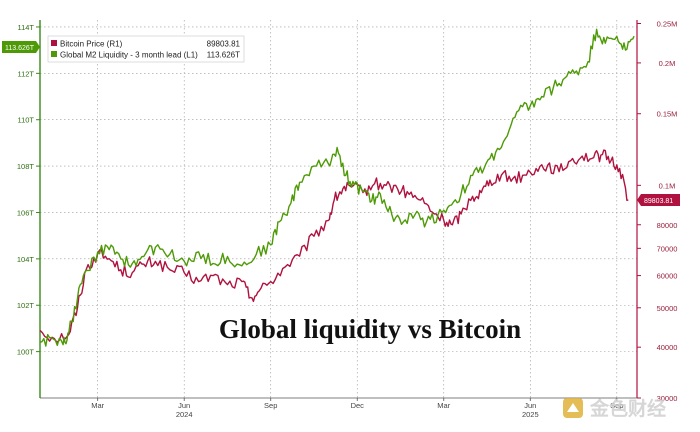 The width and height of the screenshot is (700, 432). I want to click on watermark: 金色财经, so click(614, 408).